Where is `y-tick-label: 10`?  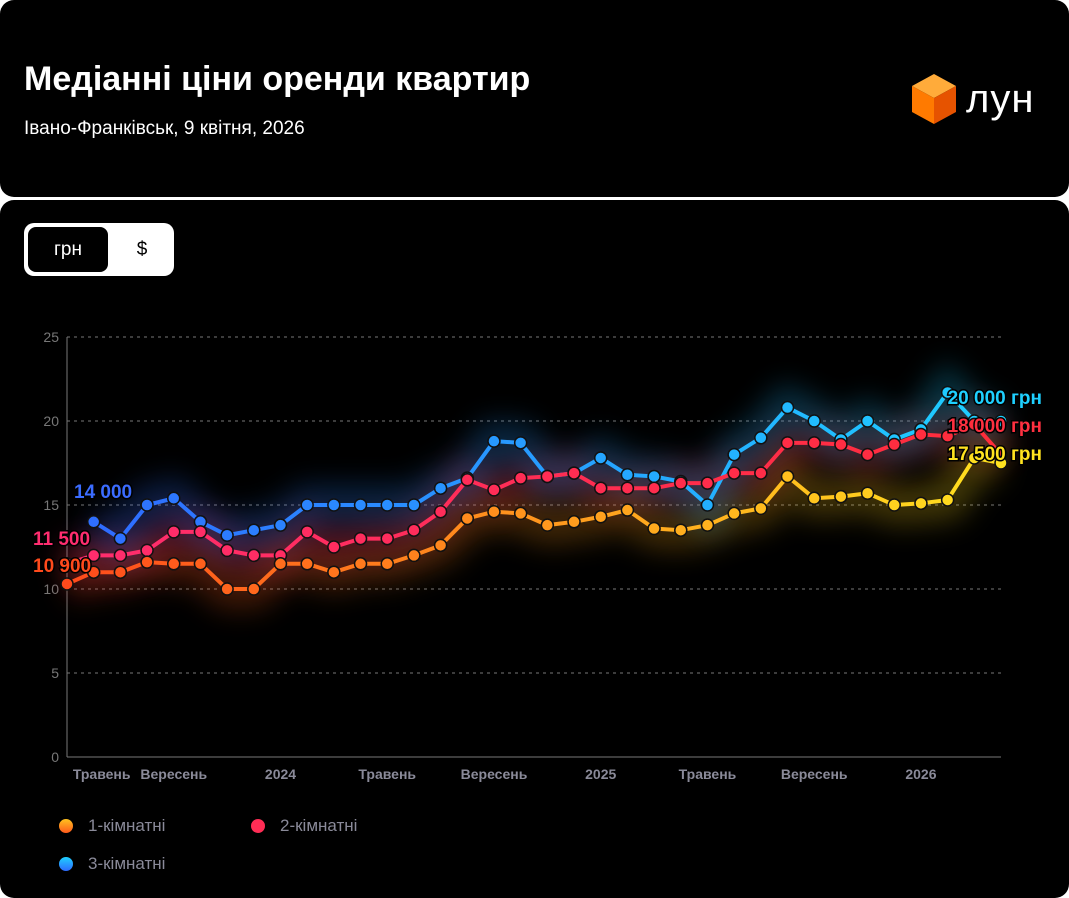 y-tick-label: 10 is located at coordinates (51, 589).